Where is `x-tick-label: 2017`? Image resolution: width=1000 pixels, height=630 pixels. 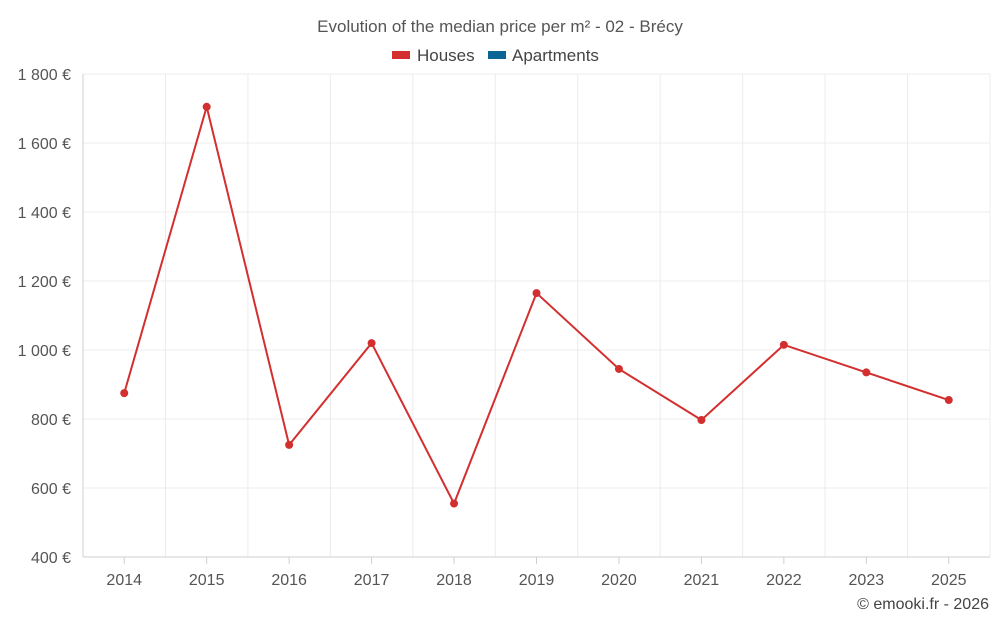 x-tick-label: 2017 is located at coordinates (372, 580).